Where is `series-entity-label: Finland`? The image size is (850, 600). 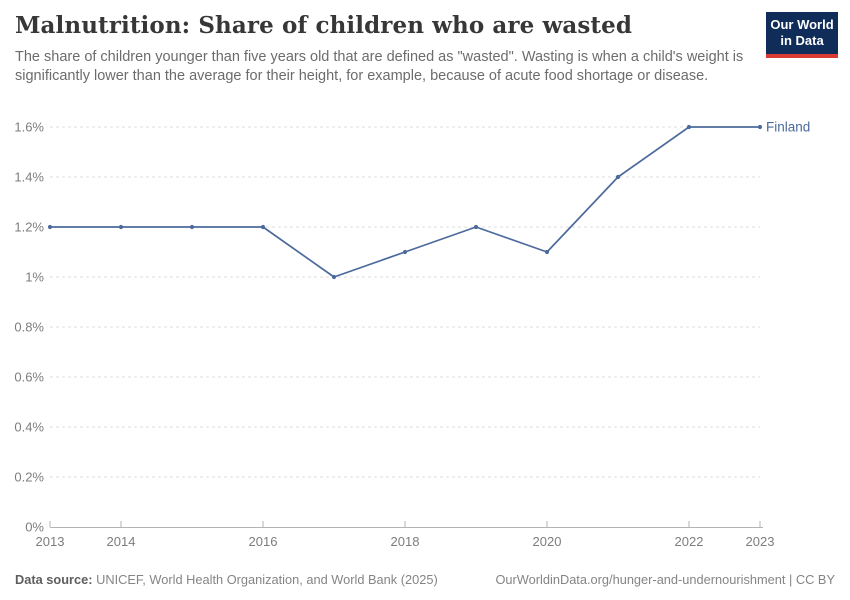 series-entity-label: Finland is located at coordinates (788, 127).